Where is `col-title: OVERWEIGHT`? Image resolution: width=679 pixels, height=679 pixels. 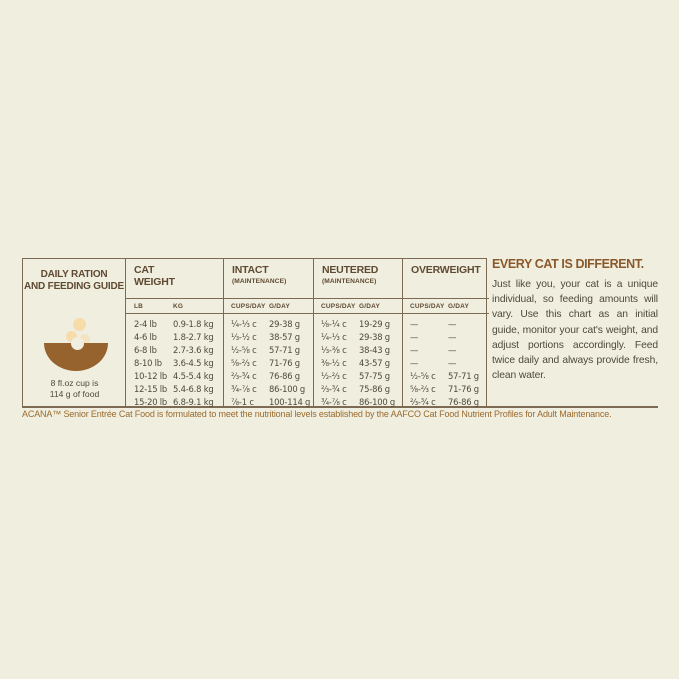 col-title: OVERWEIGHT is located at coordinates (446, 270).